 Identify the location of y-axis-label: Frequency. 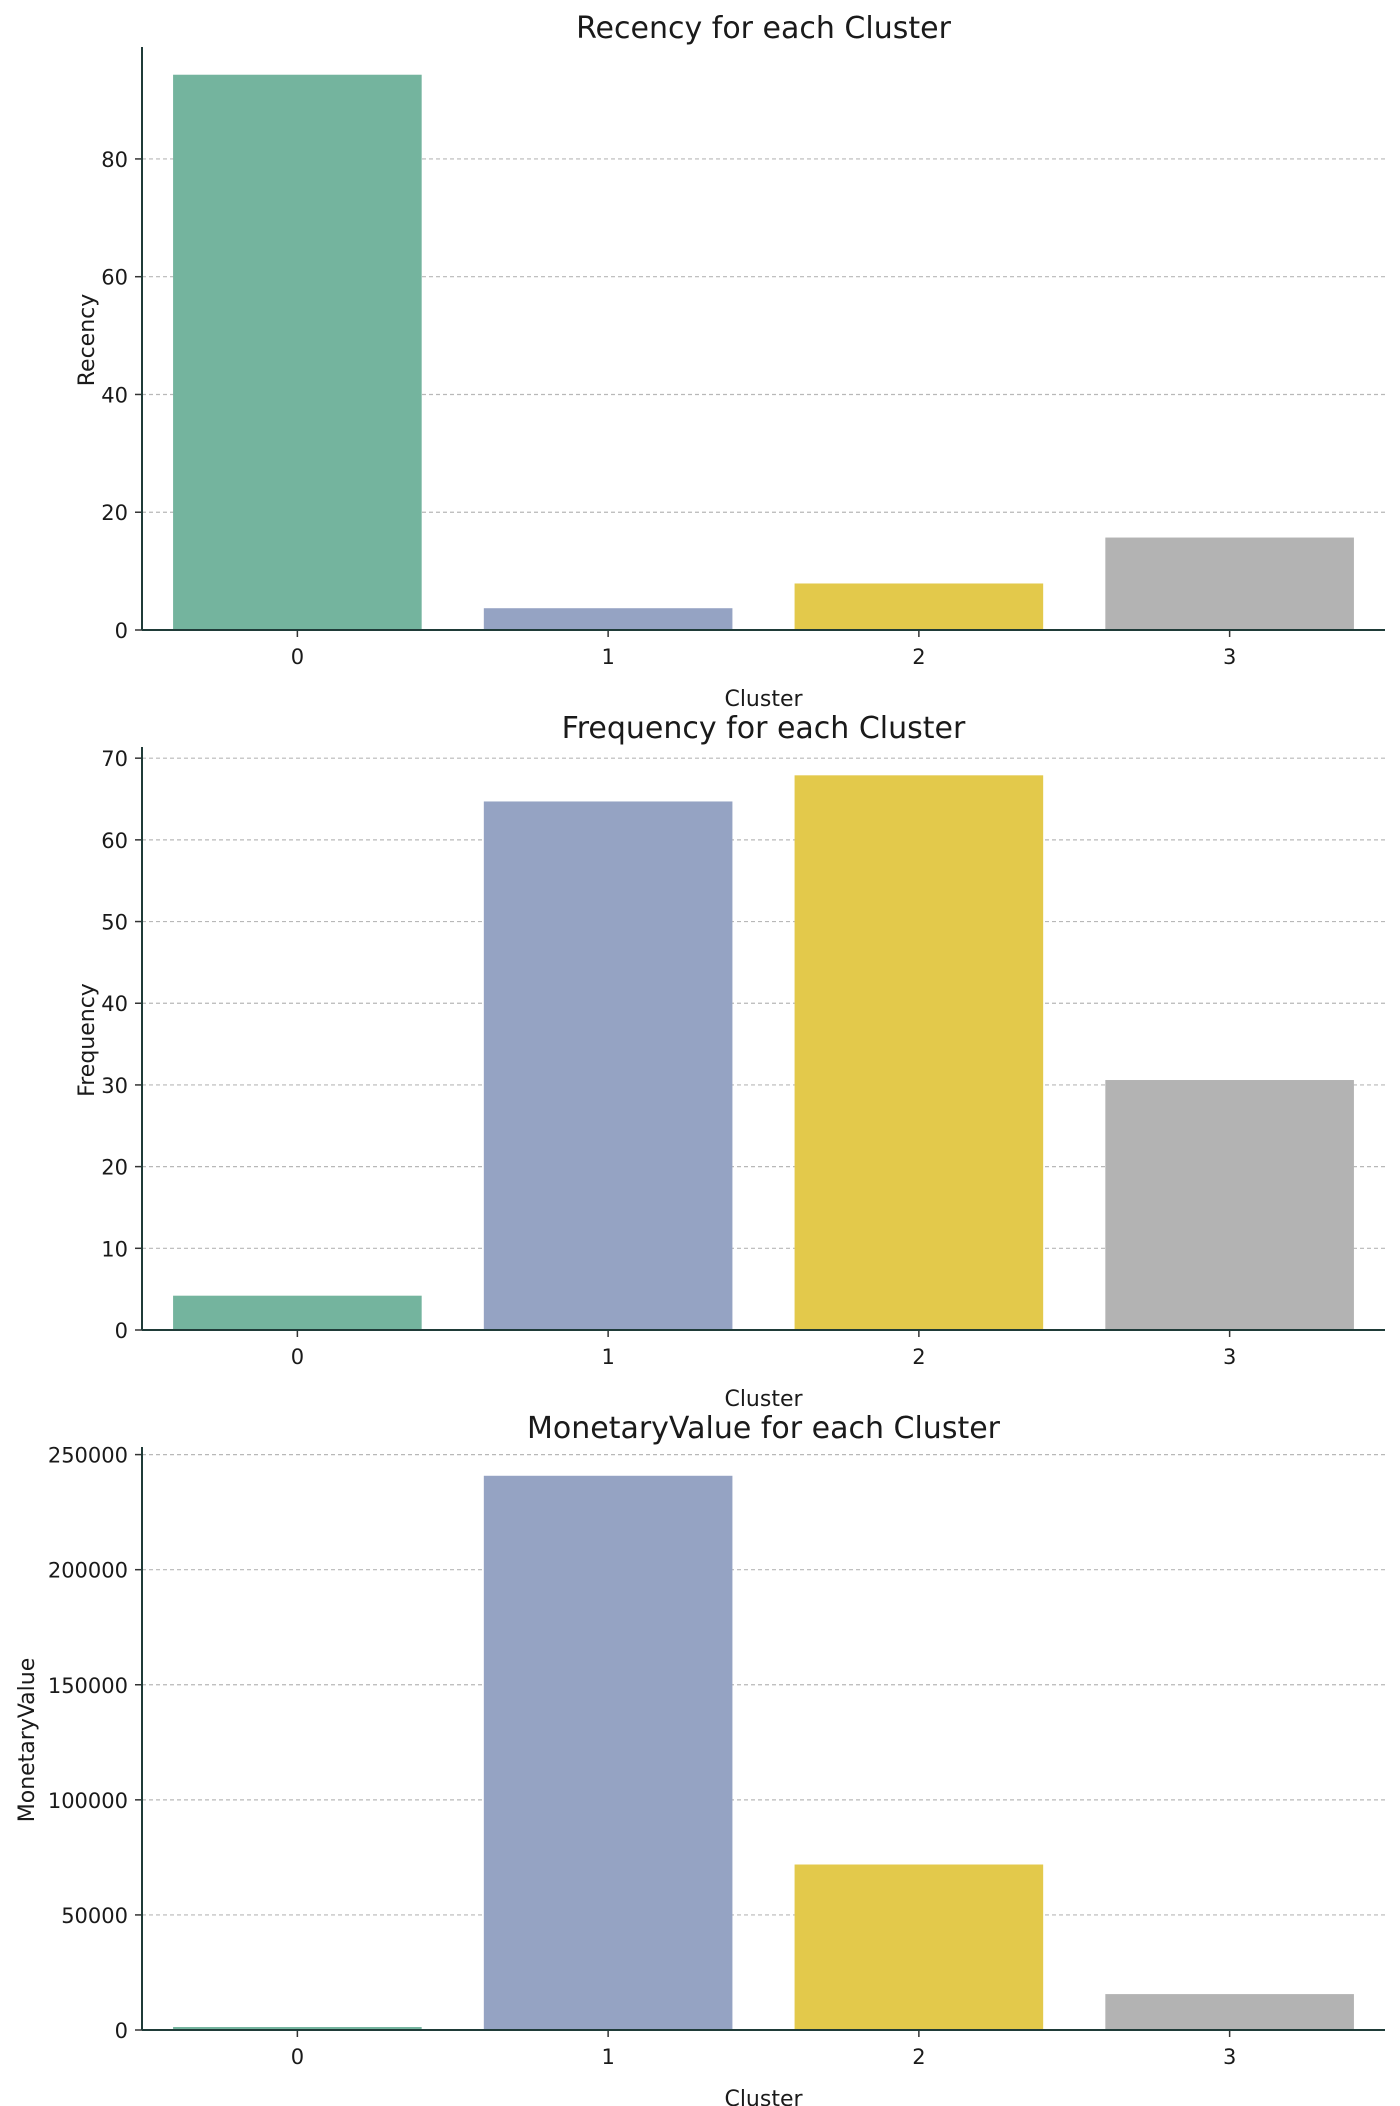
(87, 1040).